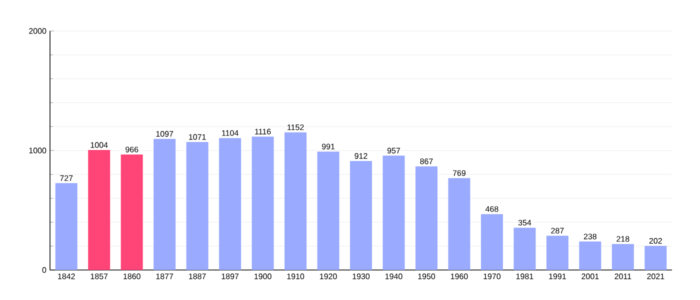 The width and height of the screenshot is (700, 300). What do you see at coordinates (132, 277) in the screenshot?
I see `x-tick-label: 1860` at bounding box center [132, 277].